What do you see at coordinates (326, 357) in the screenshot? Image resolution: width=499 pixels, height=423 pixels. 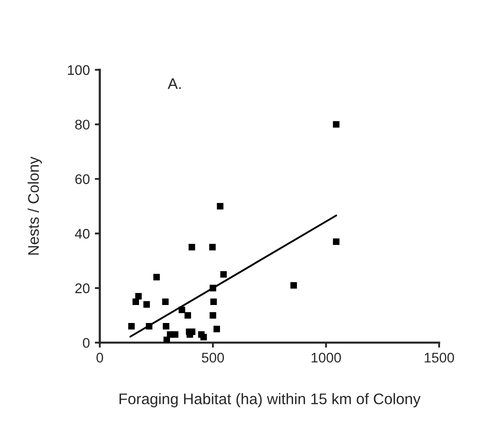 I see `x-tick-label: 1000` at bounding box center [326, 357].